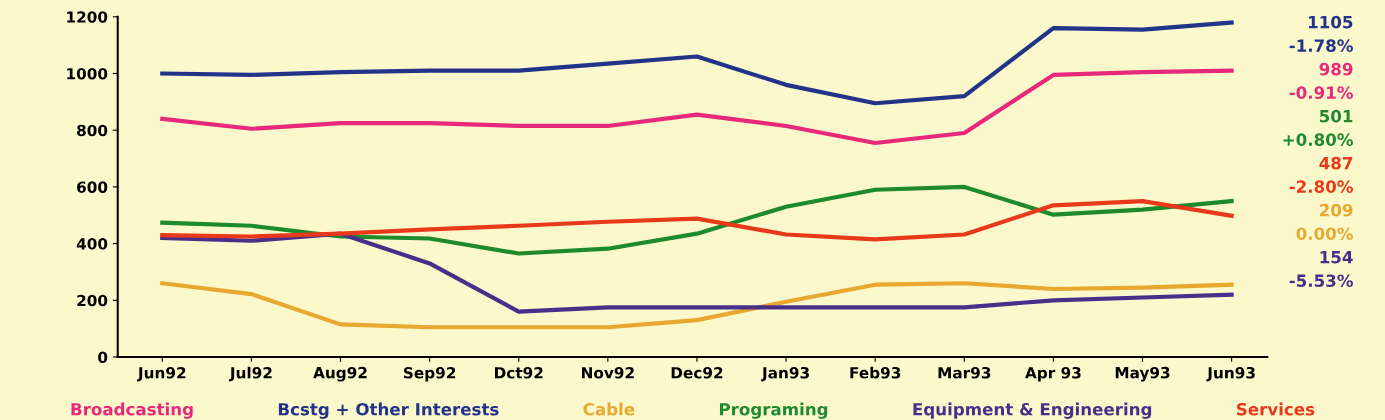  What do you see at coordinates (1336, 69) in the screenshot?
I see `text: 989` at bounding box center [1336, 69].